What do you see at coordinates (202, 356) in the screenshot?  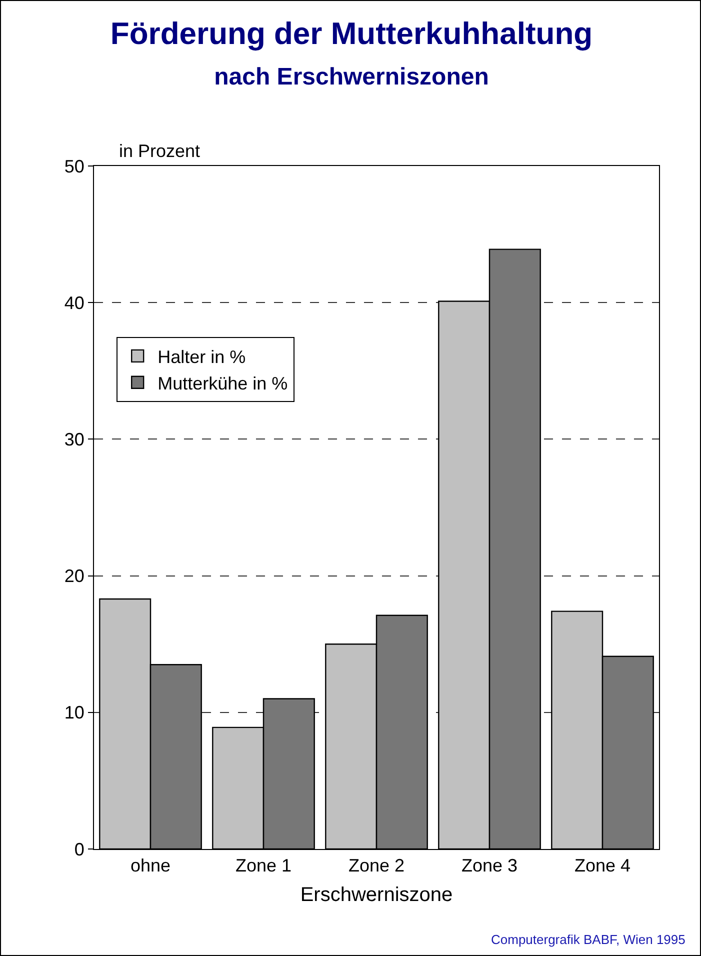 I see `legend-label: Halter in %` at bounding box center [202, 356].